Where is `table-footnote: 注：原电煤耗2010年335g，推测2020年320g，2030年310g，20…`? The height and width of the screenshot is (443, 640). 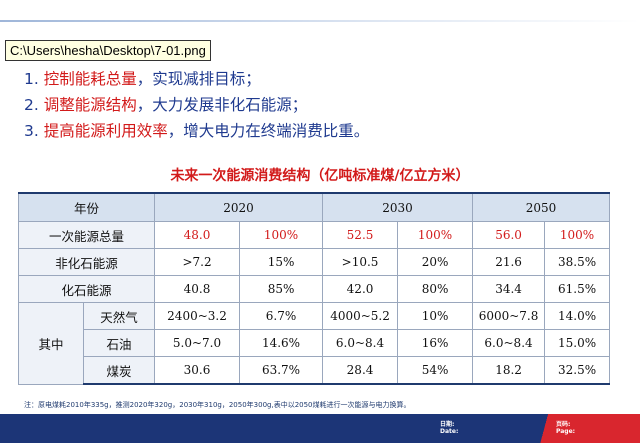 table-footnote: 注：原电煤耗2010年335g，推测2020年320g，2030年310g，20… is located at coordinates (217, 405).